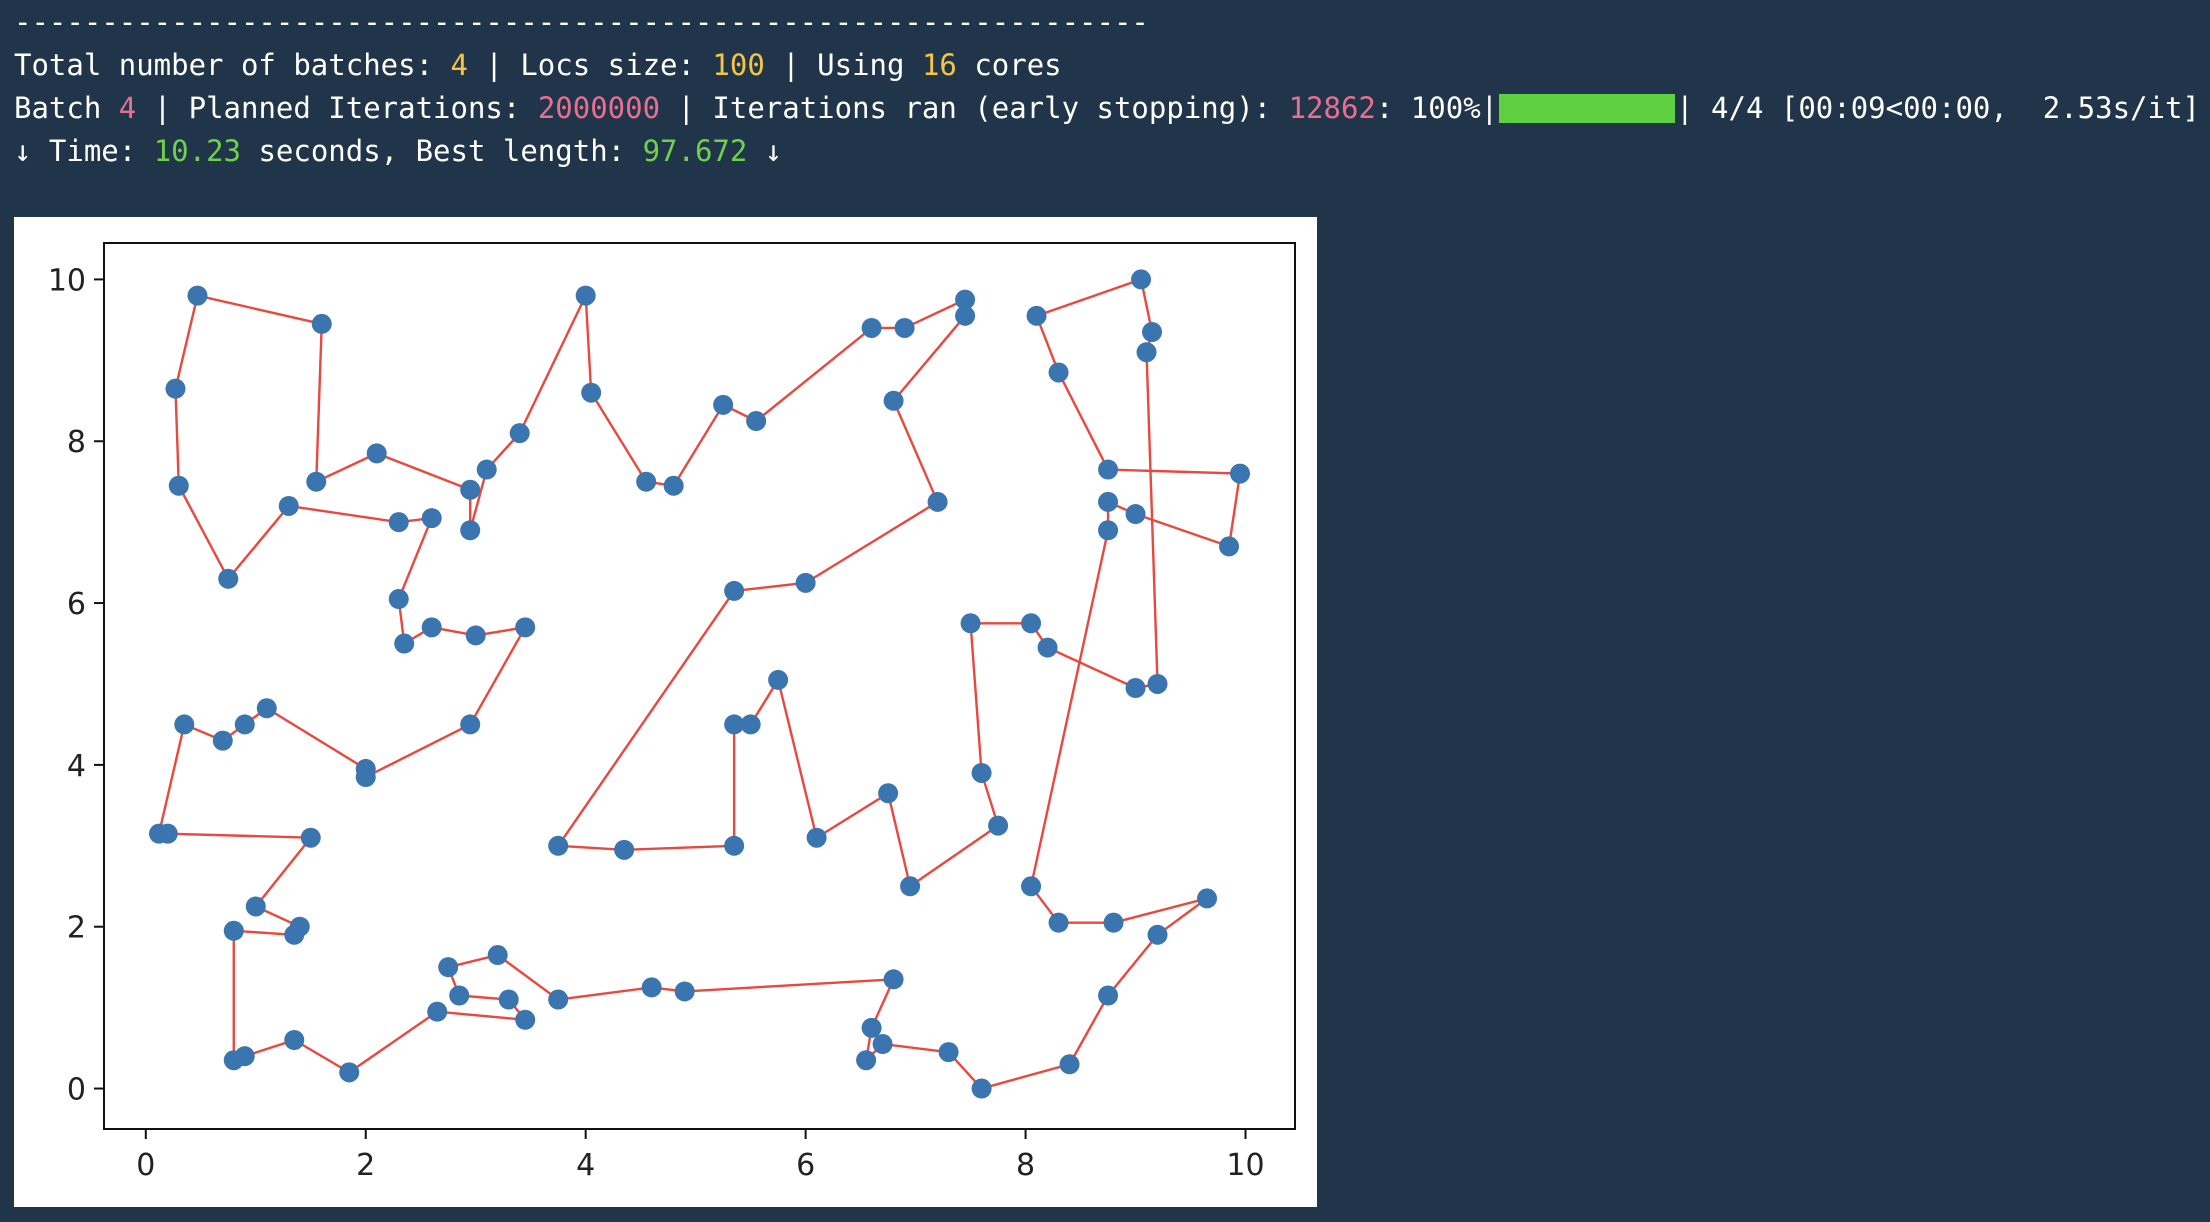 The width and height of the screenshot is (2210, 1222). Describe the element at coordinates (84, 151) in the screenshot. I see `time-label: ↓ Time:` at that location.